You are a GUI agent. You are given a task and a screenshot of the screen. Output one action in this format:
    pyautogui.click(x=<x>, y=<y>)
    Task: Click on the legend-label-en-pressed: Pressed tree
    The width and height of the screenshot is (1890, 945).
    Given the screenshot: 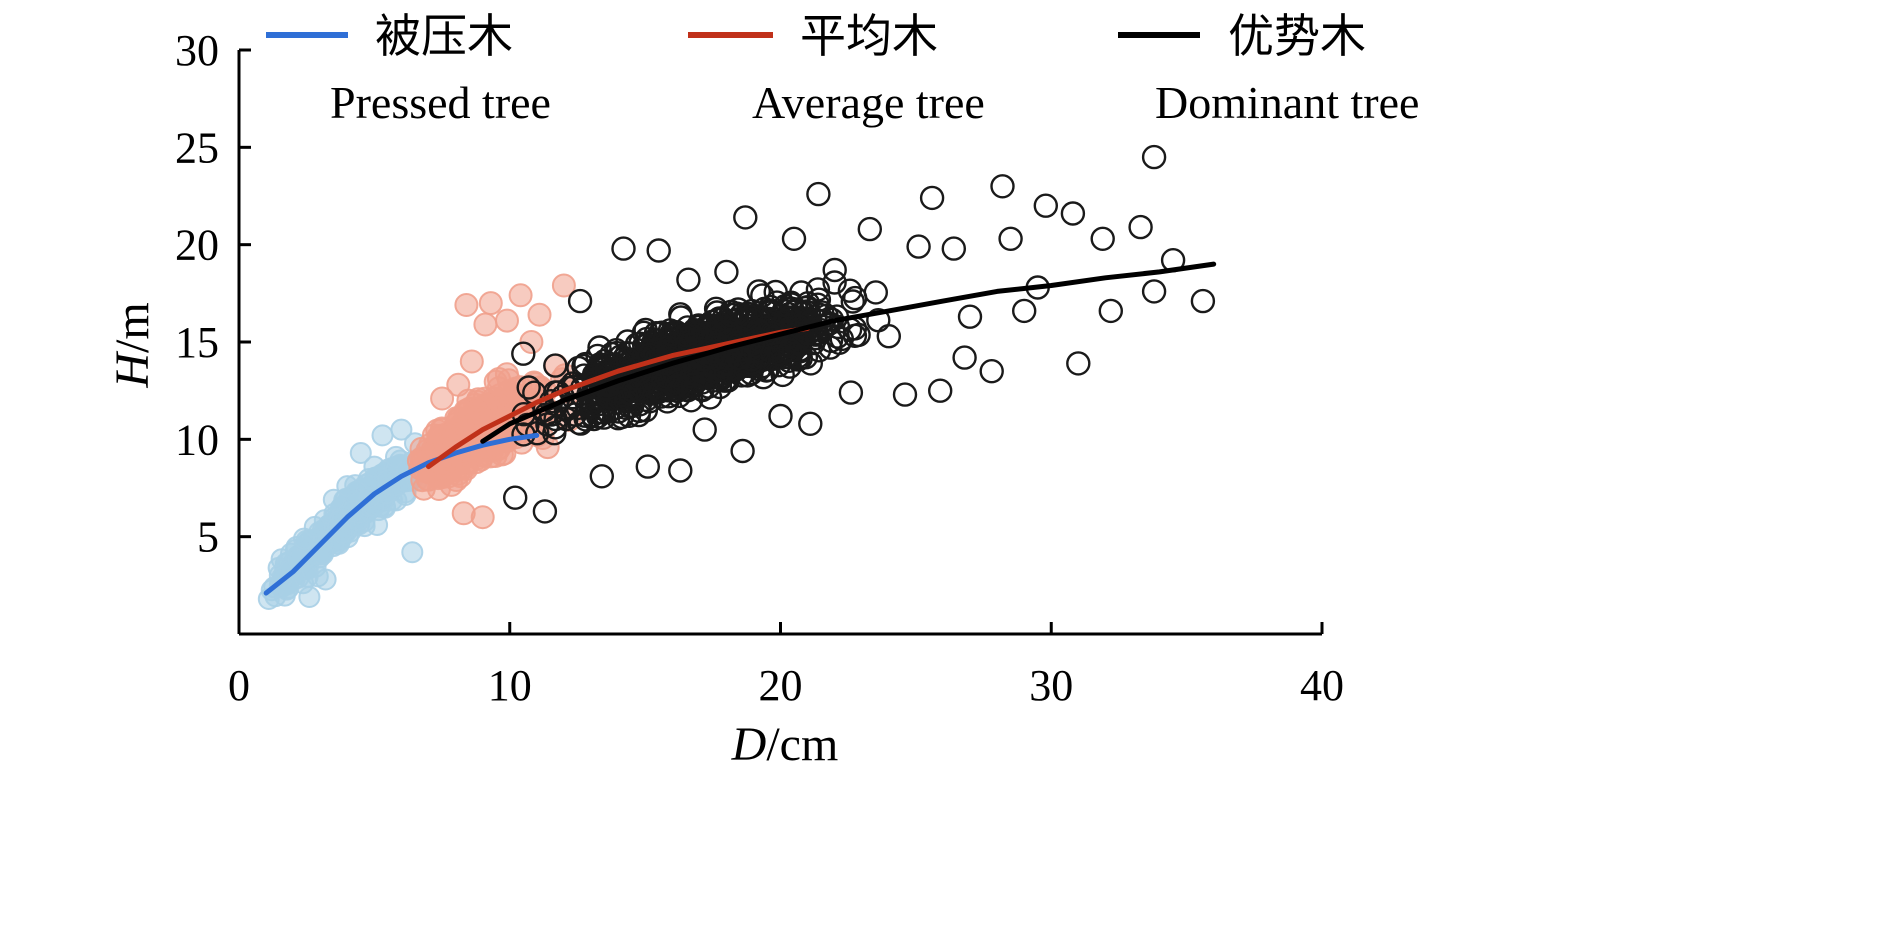 What is the action you would take?
    pyautogui.click(x=440, y=102)
    